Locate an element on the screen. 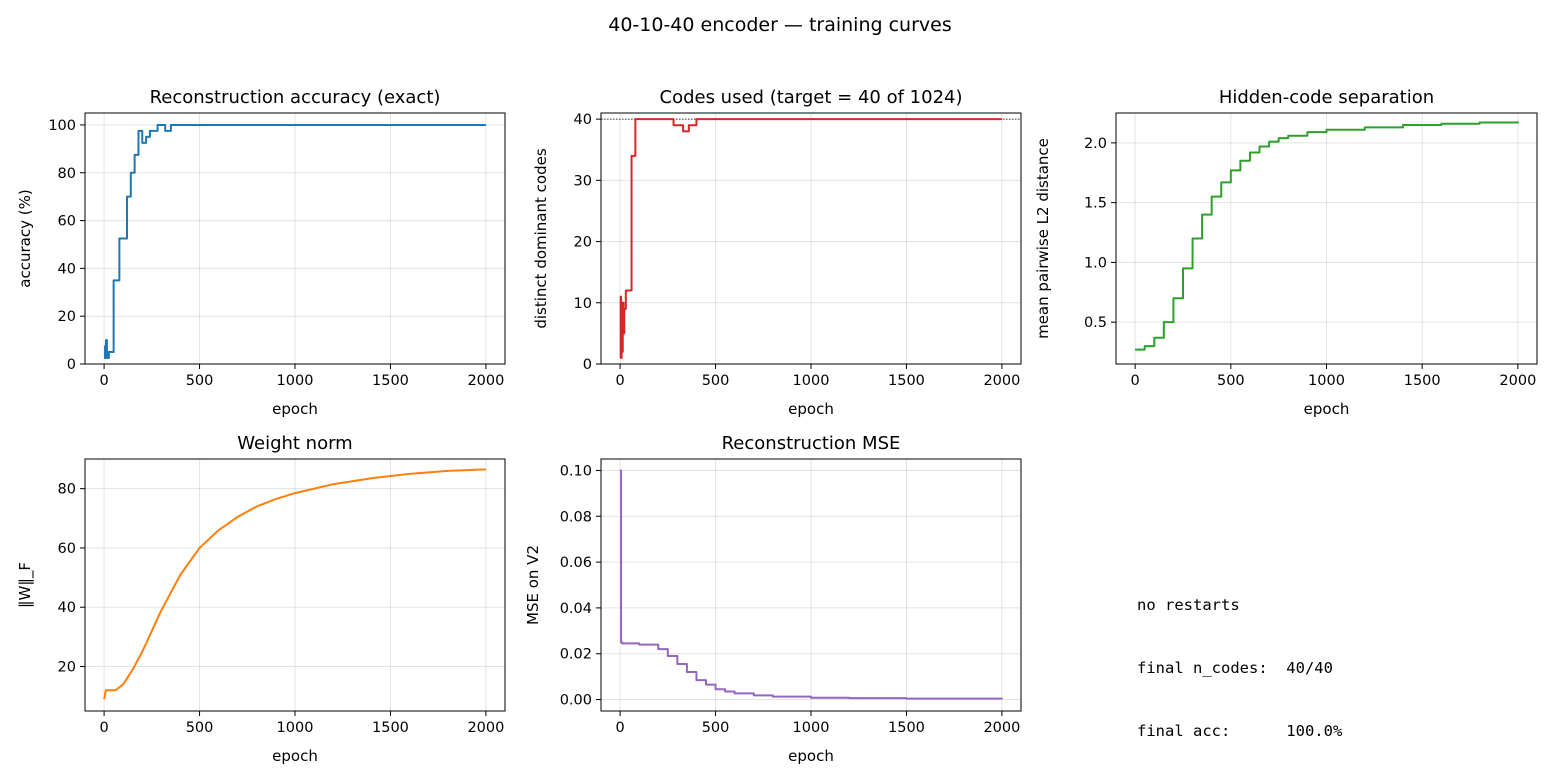  y-tick-label: 0.10 is located at coordinates (576, 471).